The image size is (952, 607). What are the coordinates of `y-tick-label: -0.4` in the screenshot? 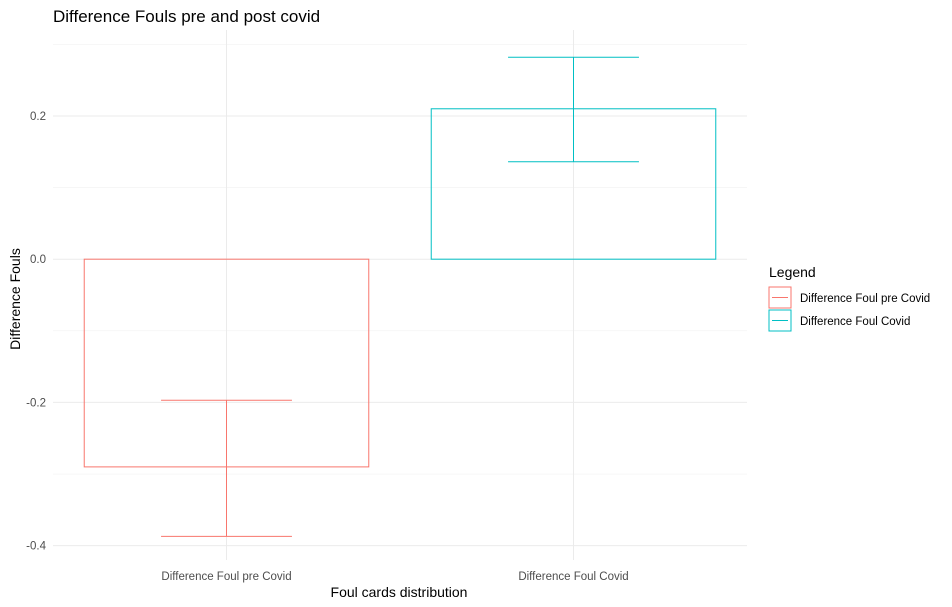 It's located at (36, 547).